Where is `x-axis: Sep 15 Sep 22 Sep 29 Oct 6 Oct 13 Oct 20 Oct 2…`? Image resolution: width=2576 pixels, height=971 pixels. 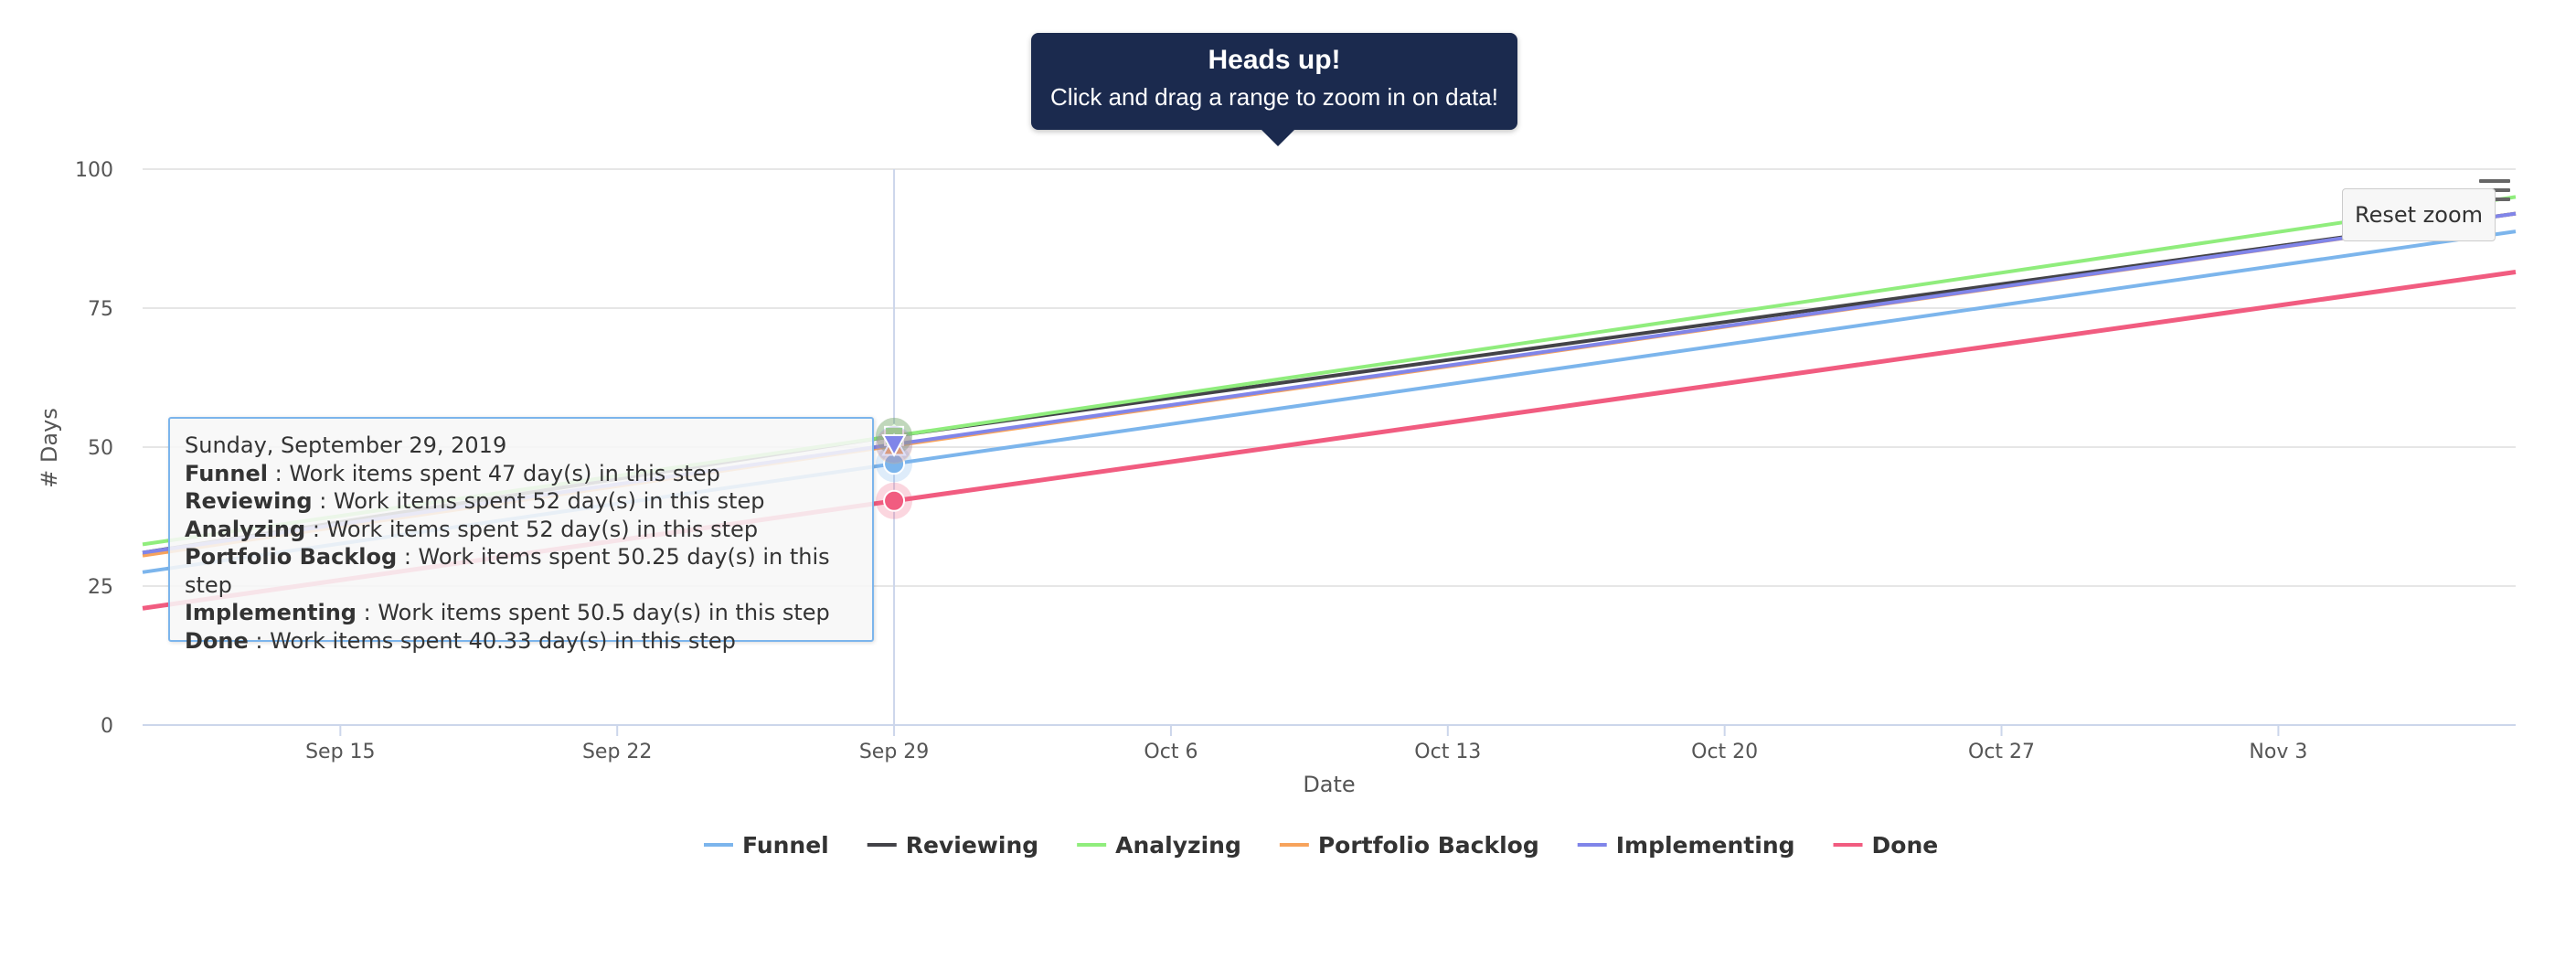
x-axis: Sep 15 Sep 22 Sep 29 Oct 6 Oct 13 Oct 20 Oct 2… is located at coordinates (1329, 743).